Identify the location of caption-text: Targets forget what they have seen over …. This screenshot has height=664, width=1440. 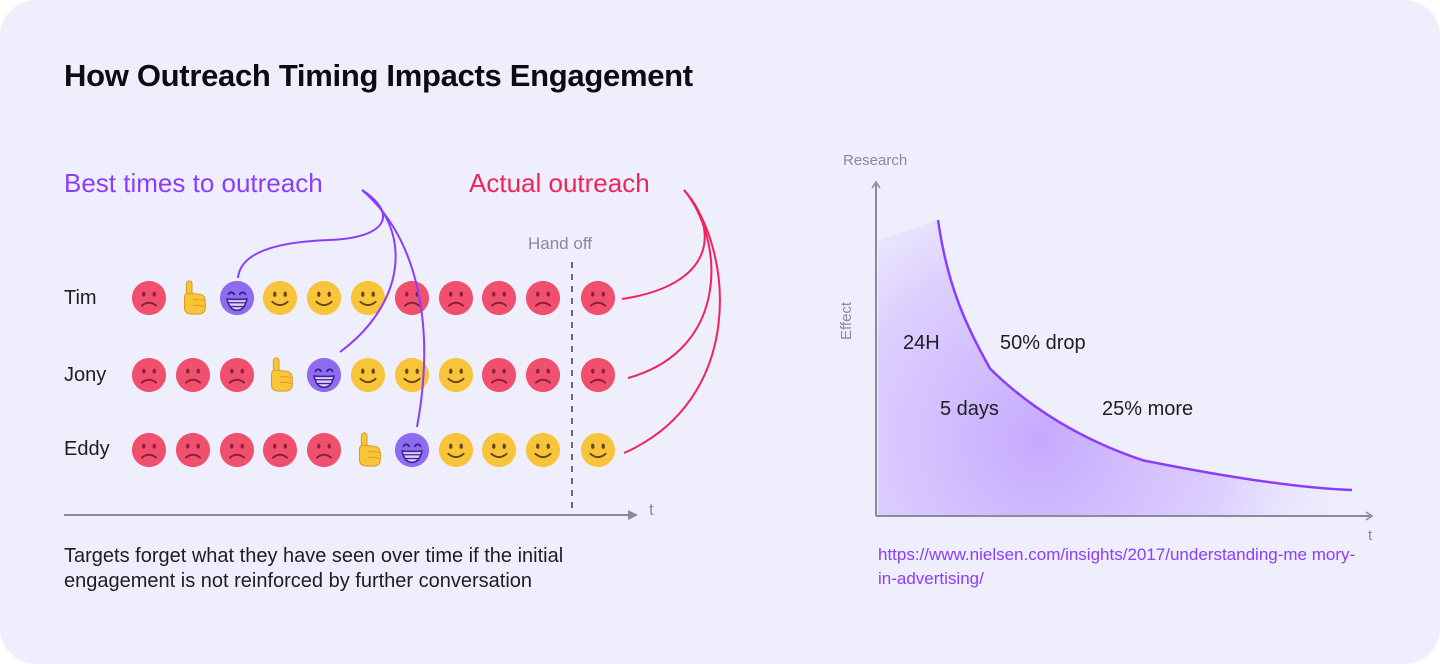
(314, 568).